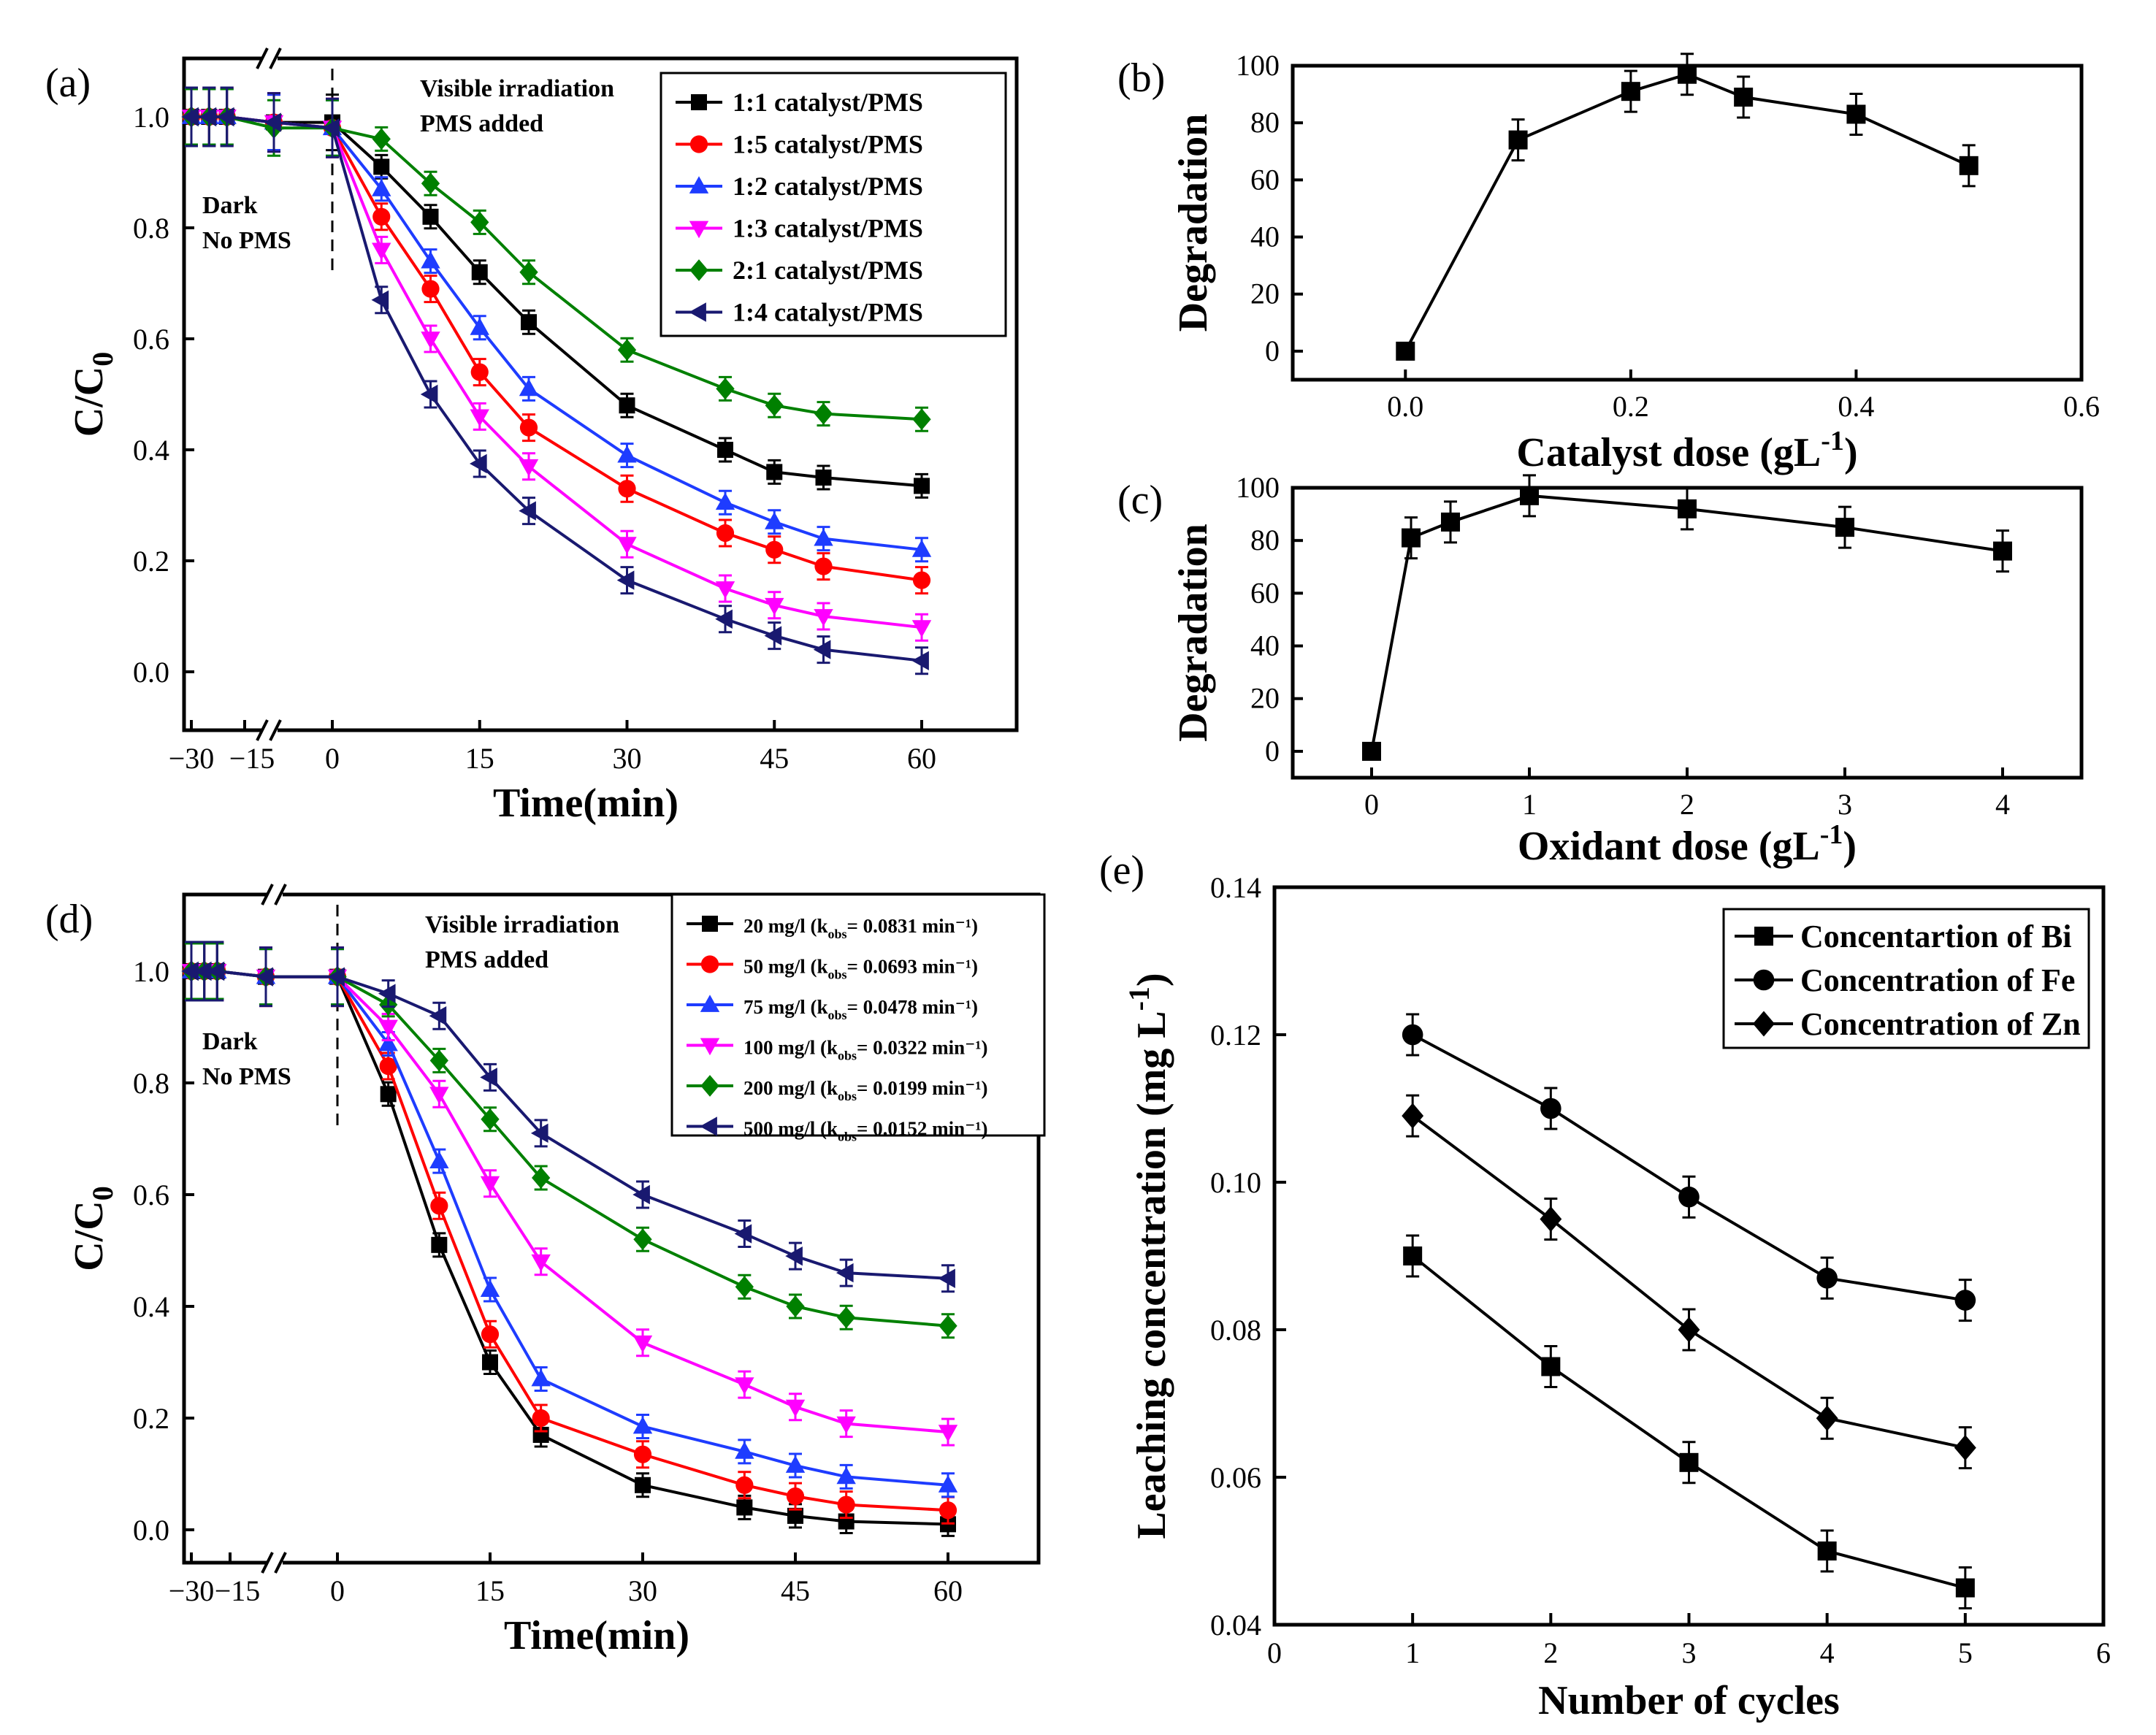 This screenshot has width=2156, height=1735. I want to click on x-tick-label: 2, so click(1551, 1652).